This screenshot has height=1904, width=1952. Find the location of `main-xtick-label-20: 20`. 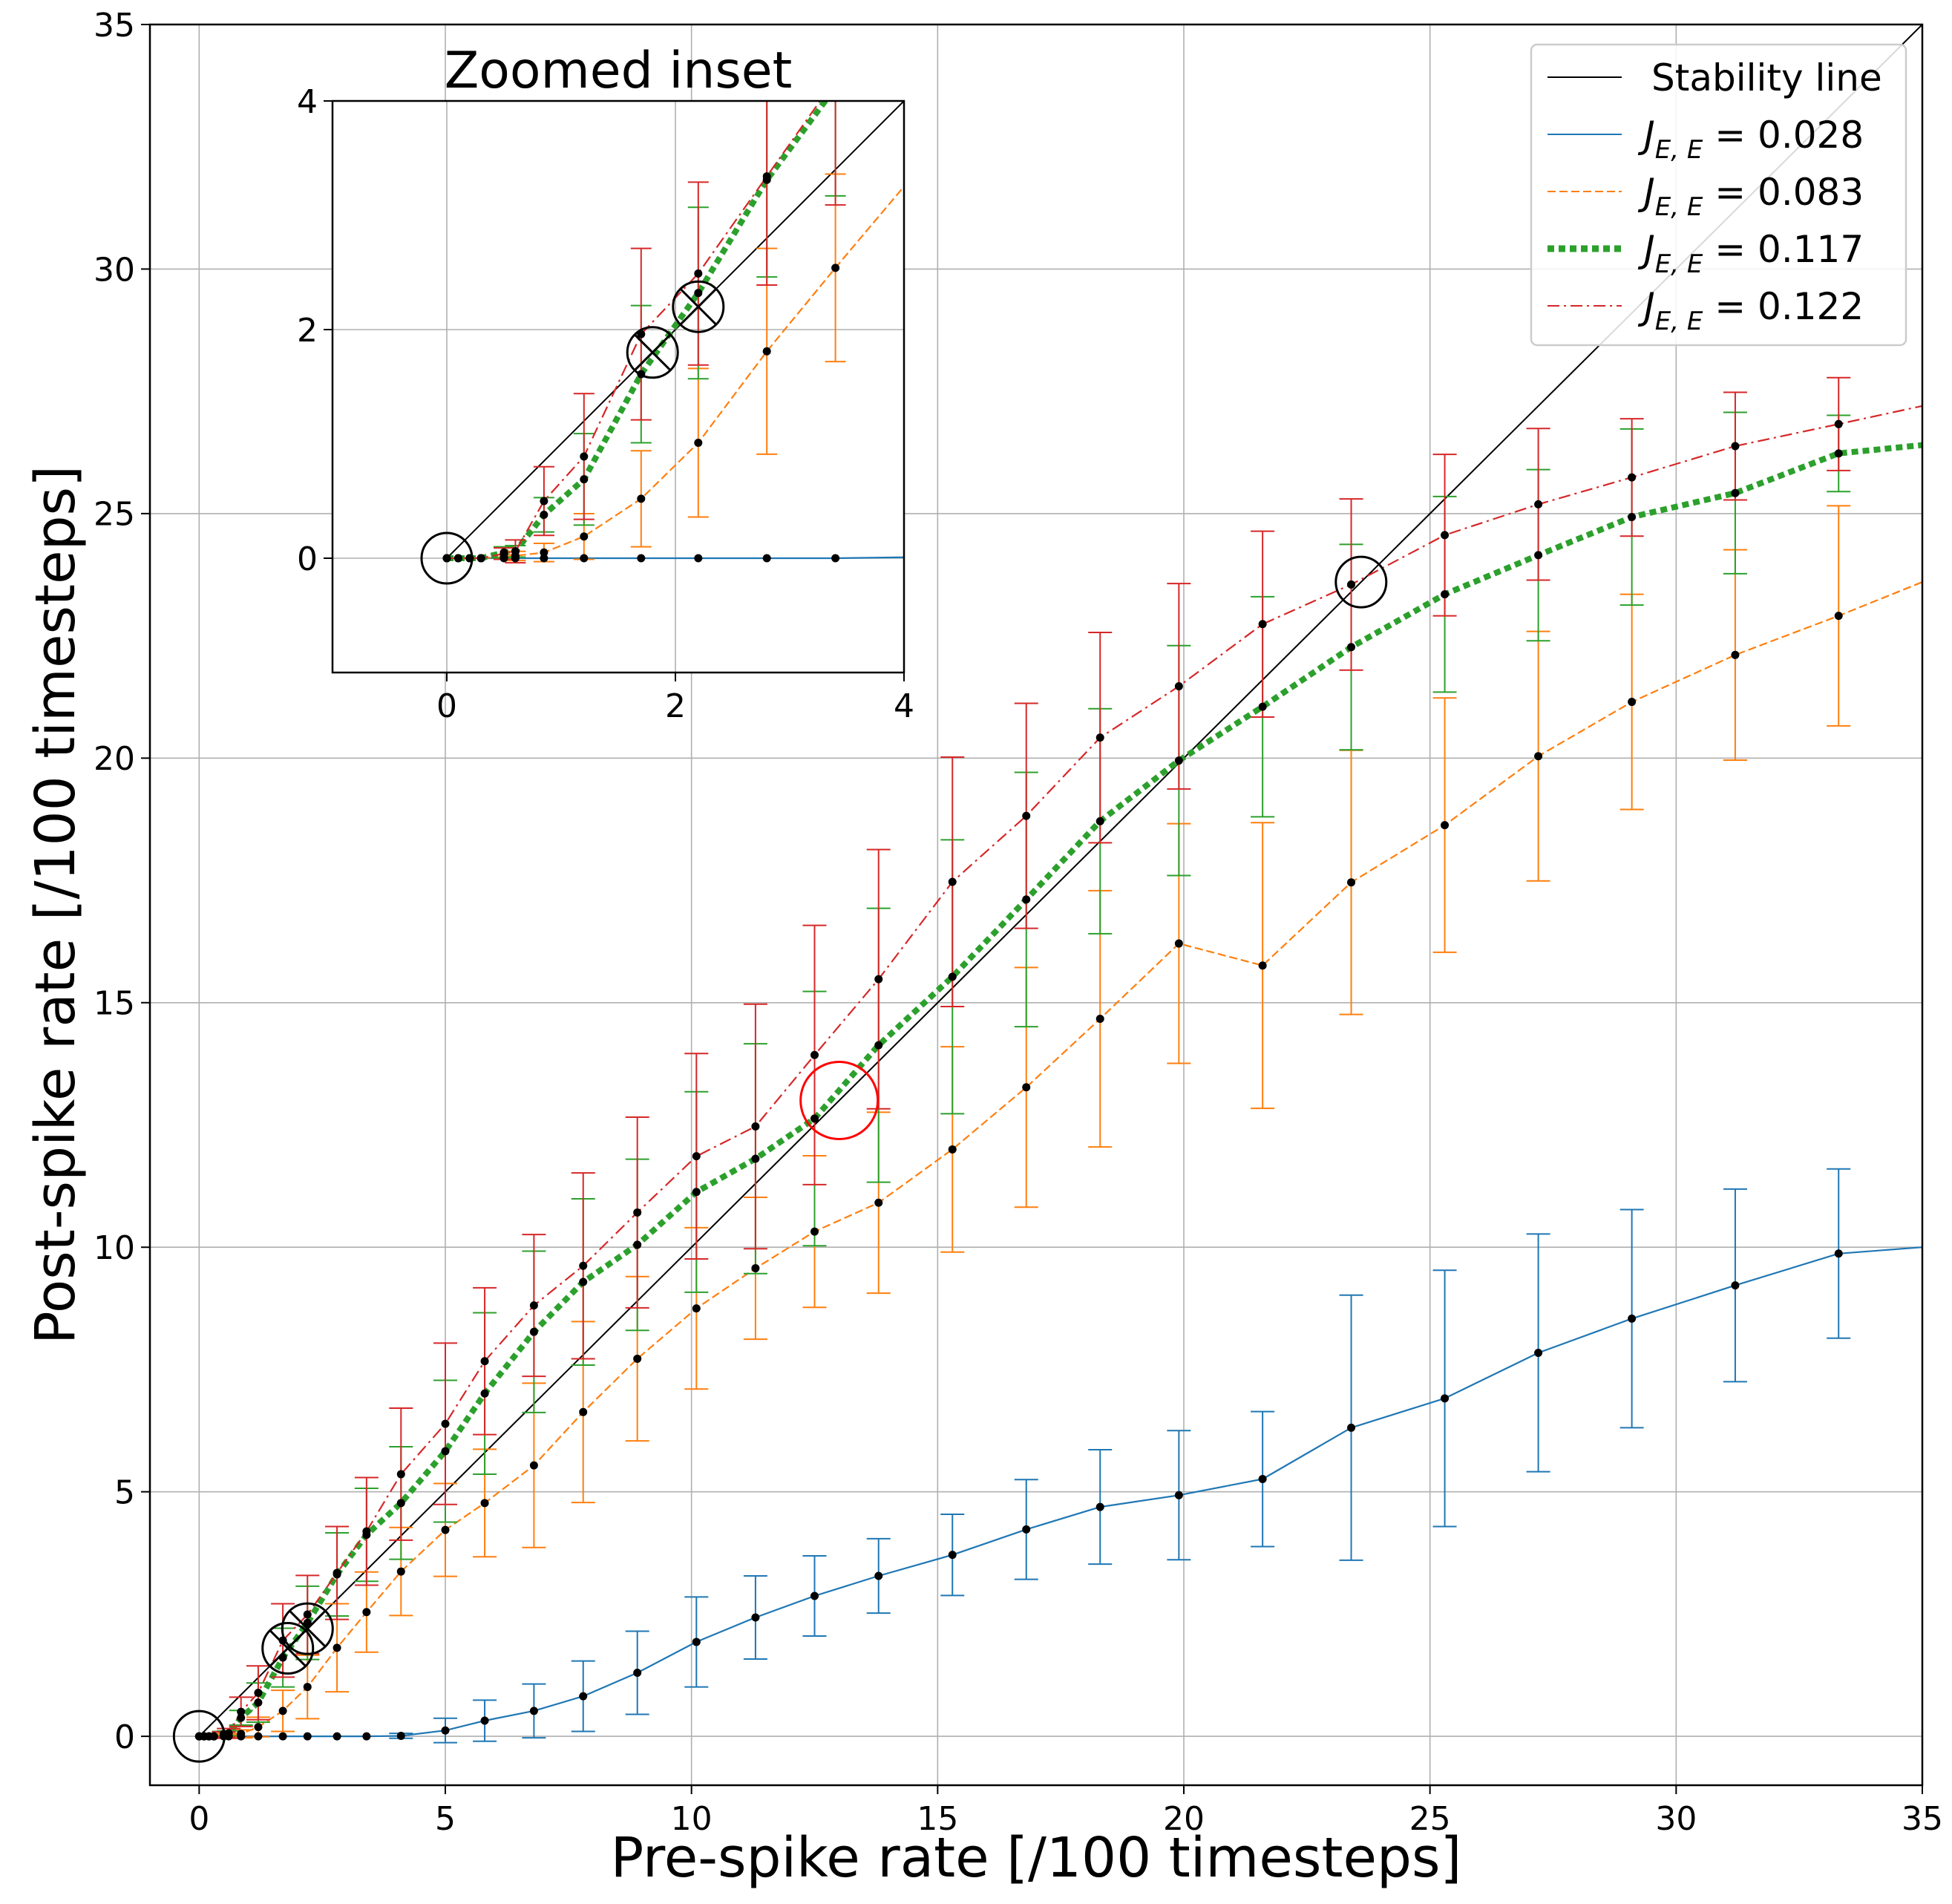

main-xtick-label-20: 20 is located at coordinates (1184, 1819).